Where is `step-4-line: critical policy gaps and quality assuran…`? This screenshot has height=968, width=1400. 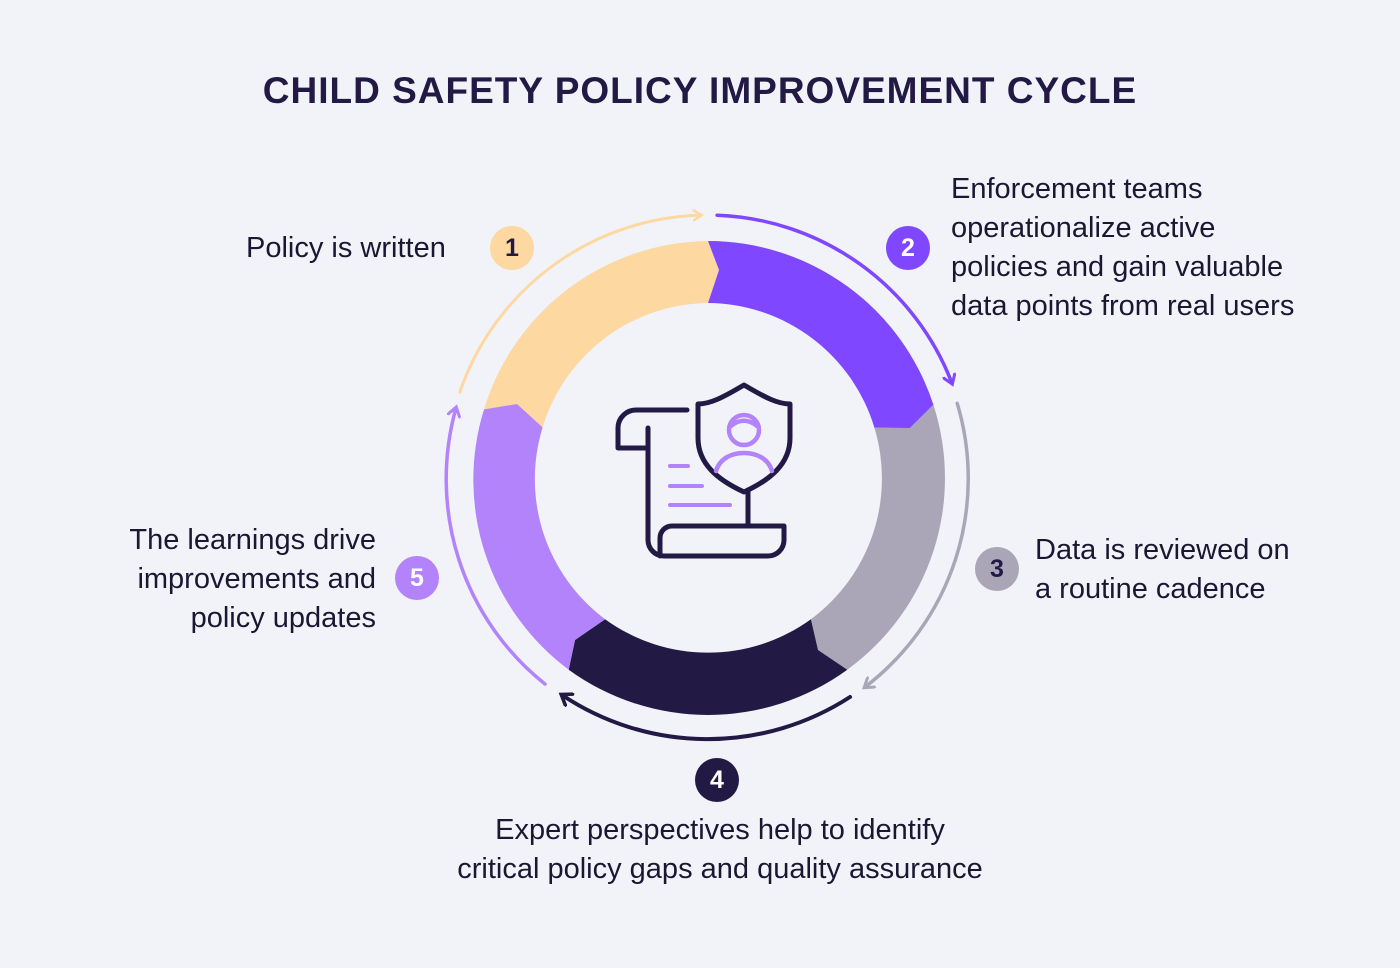 step-4-line: critical policy gaps and quality assuran… is located at coordinates (720, 869).